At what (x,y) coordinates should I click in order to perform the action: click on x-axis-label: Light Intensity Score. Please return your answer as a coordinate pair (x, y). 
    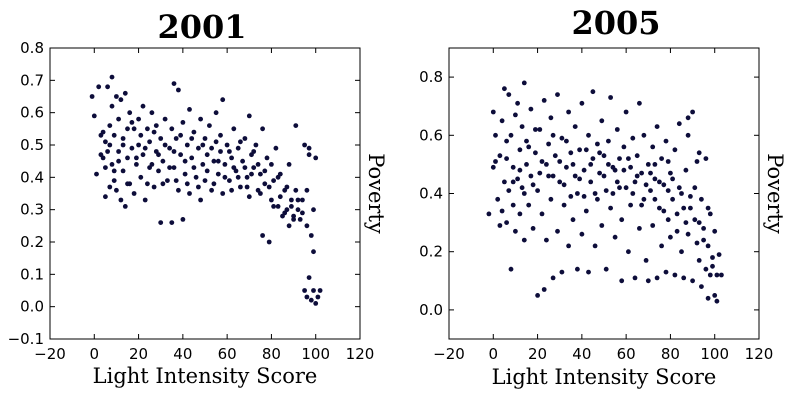
    Looking at the image, I should click on (205, 376).